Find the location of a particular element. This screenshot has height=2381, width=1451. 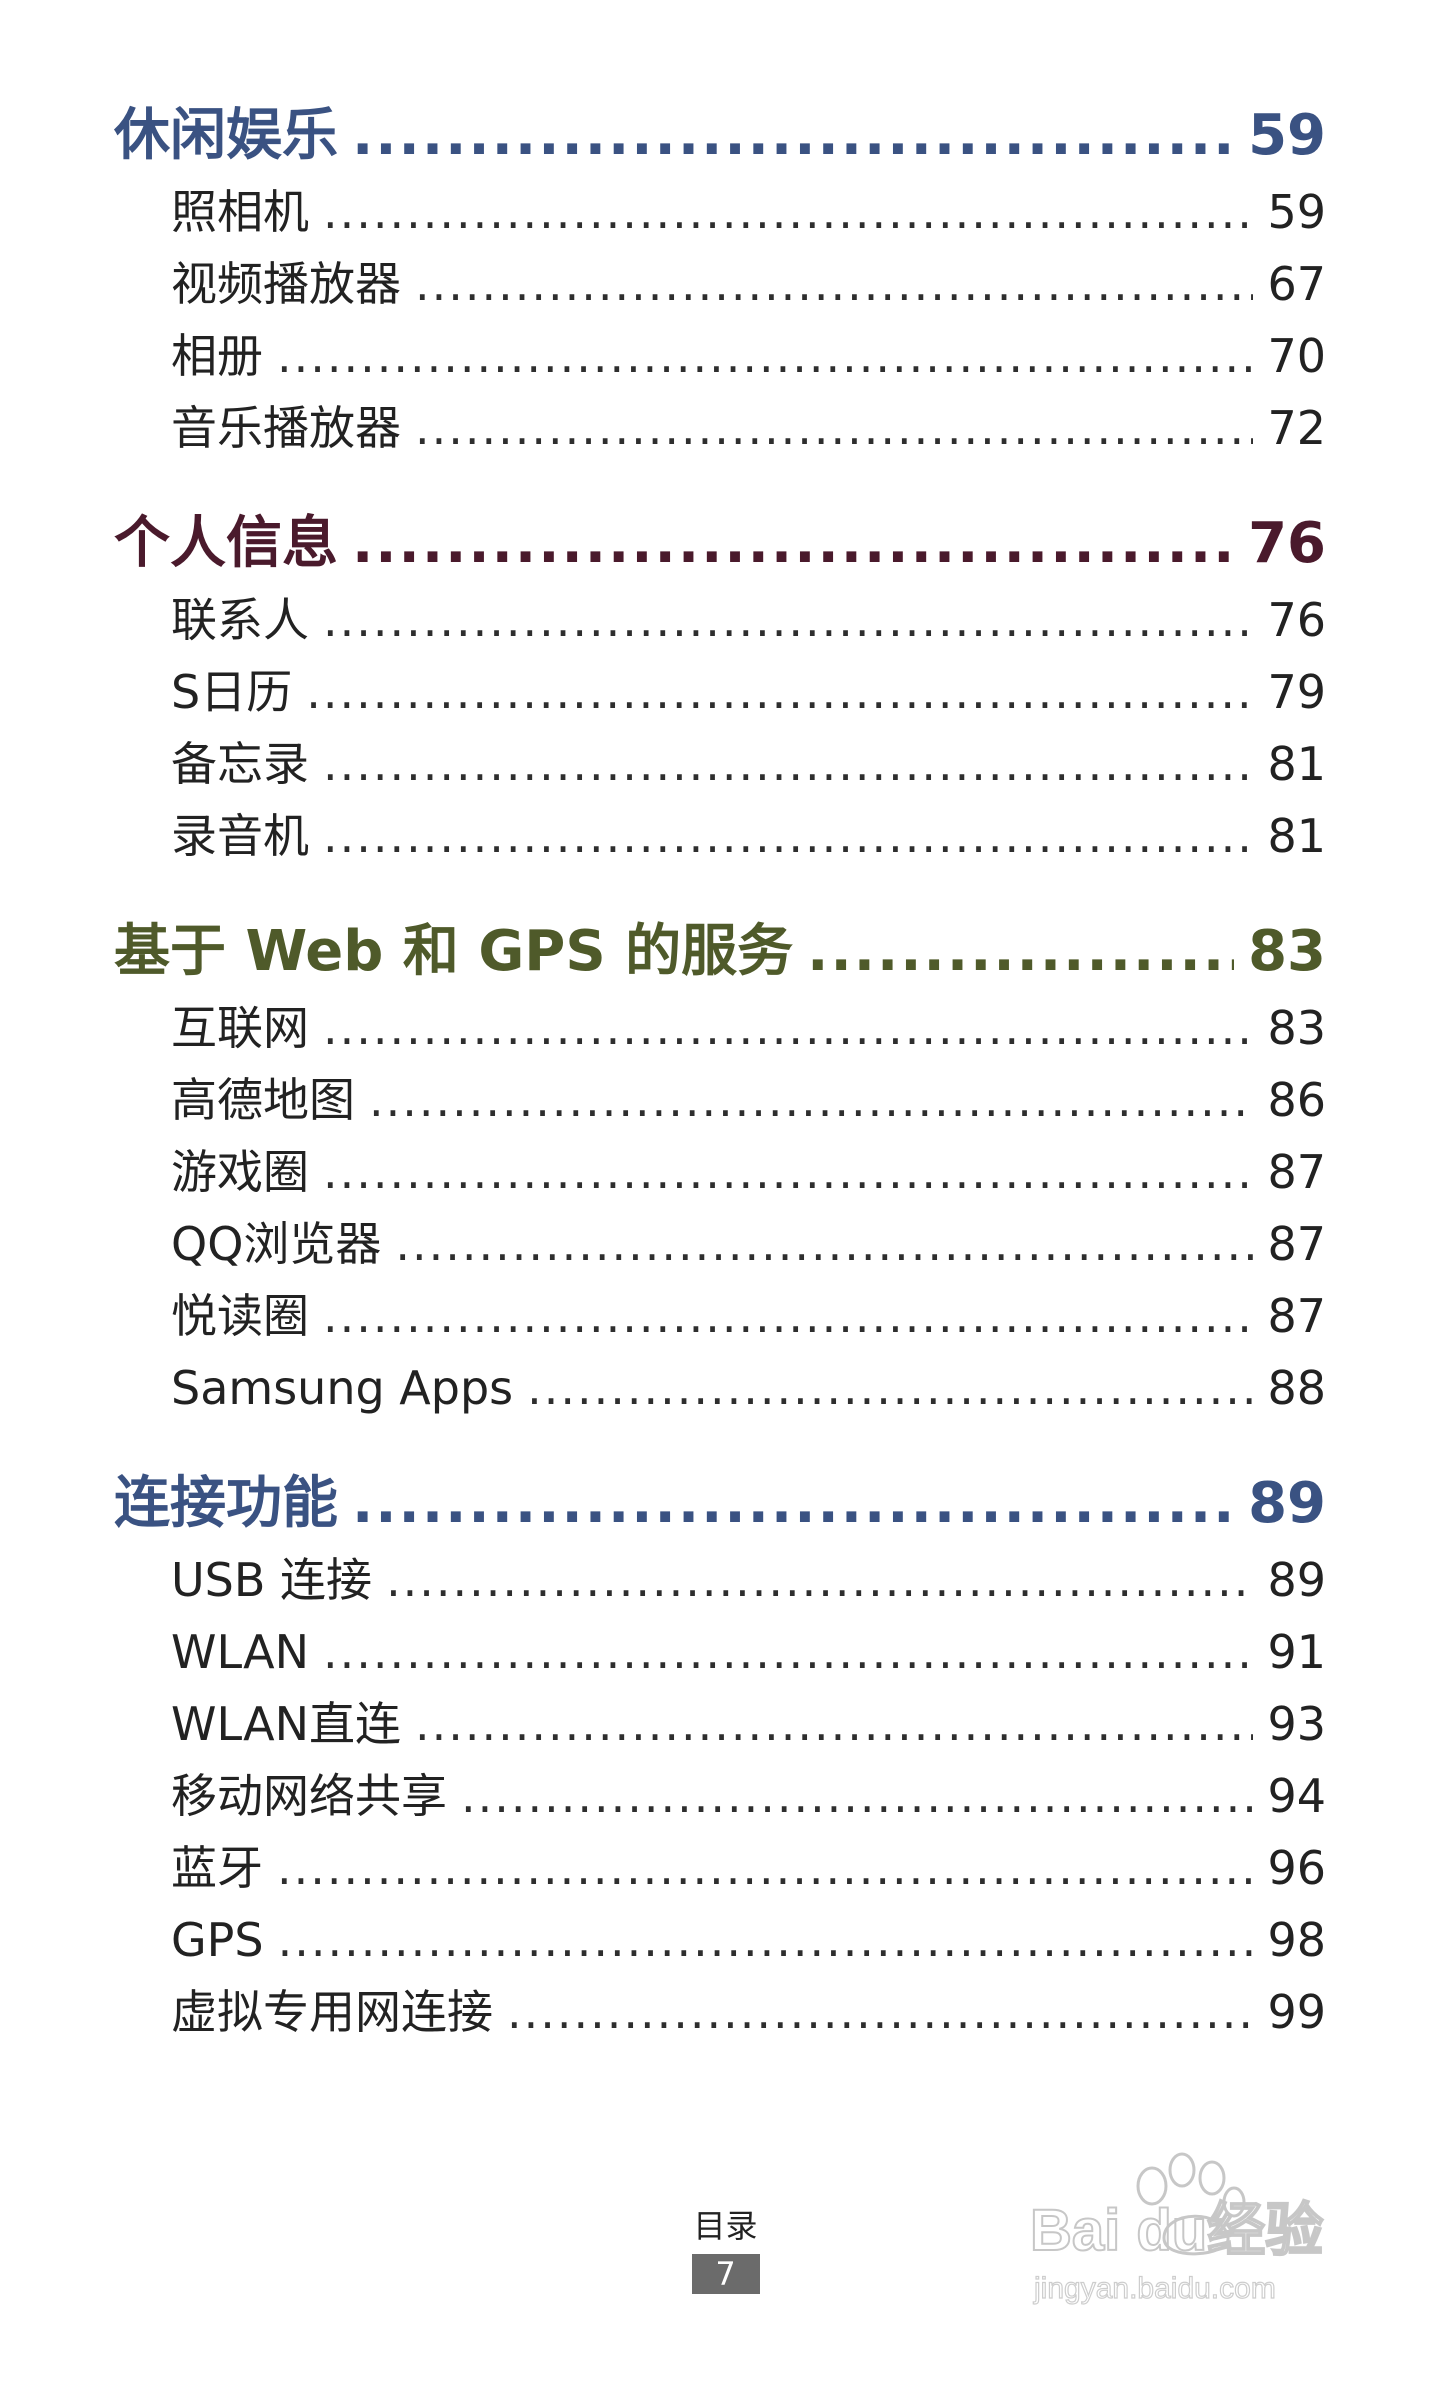

toc-entry: 蓝牙 96 is located at coordinates (748, 1868).